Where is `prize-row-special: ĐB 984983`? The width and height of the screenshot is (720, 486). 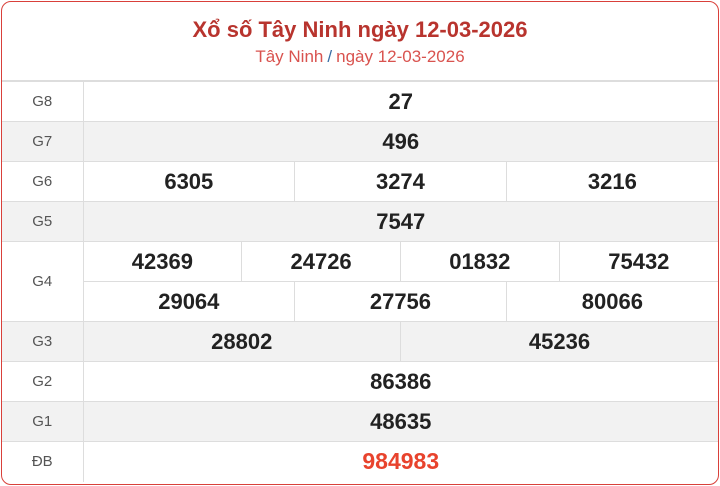 prize-row-special: ĐB 984983 is located at coordinates (360, 461).